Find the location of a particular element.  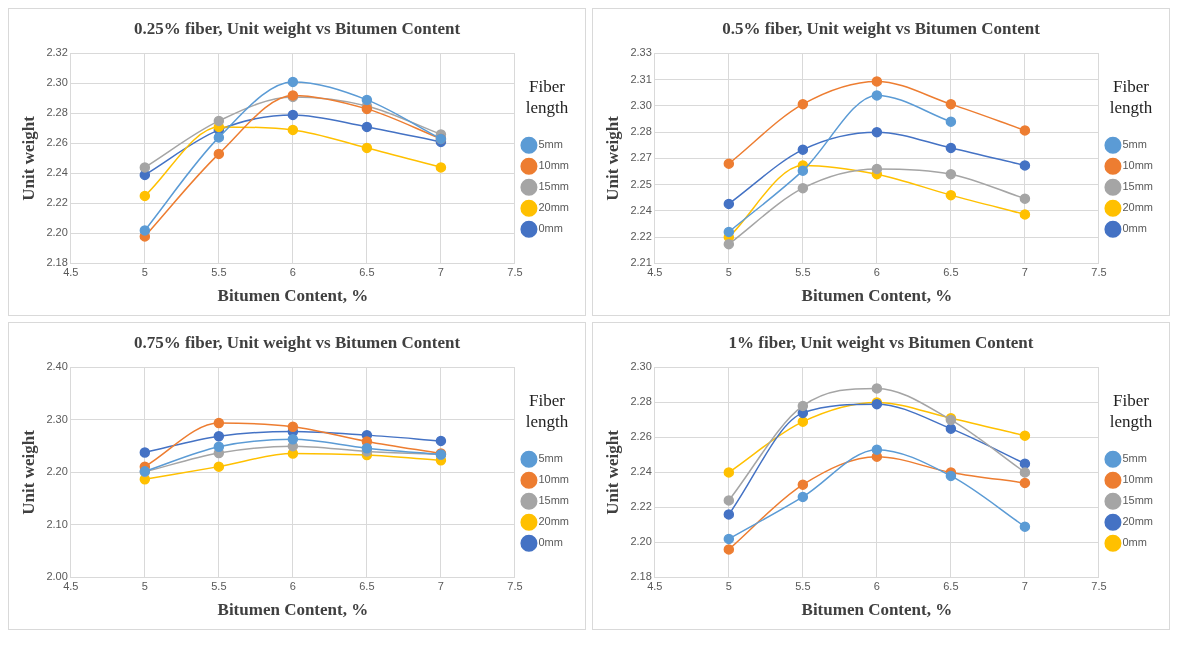

y-tick-label: 2.00 is located at coordinates (57, 576).